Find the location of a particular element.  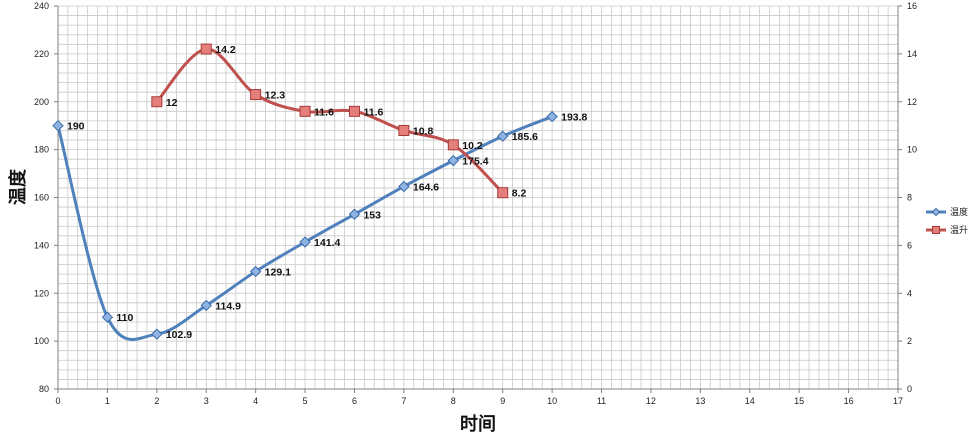

x-tick-label: 6 is located at coordinates (354, 401).